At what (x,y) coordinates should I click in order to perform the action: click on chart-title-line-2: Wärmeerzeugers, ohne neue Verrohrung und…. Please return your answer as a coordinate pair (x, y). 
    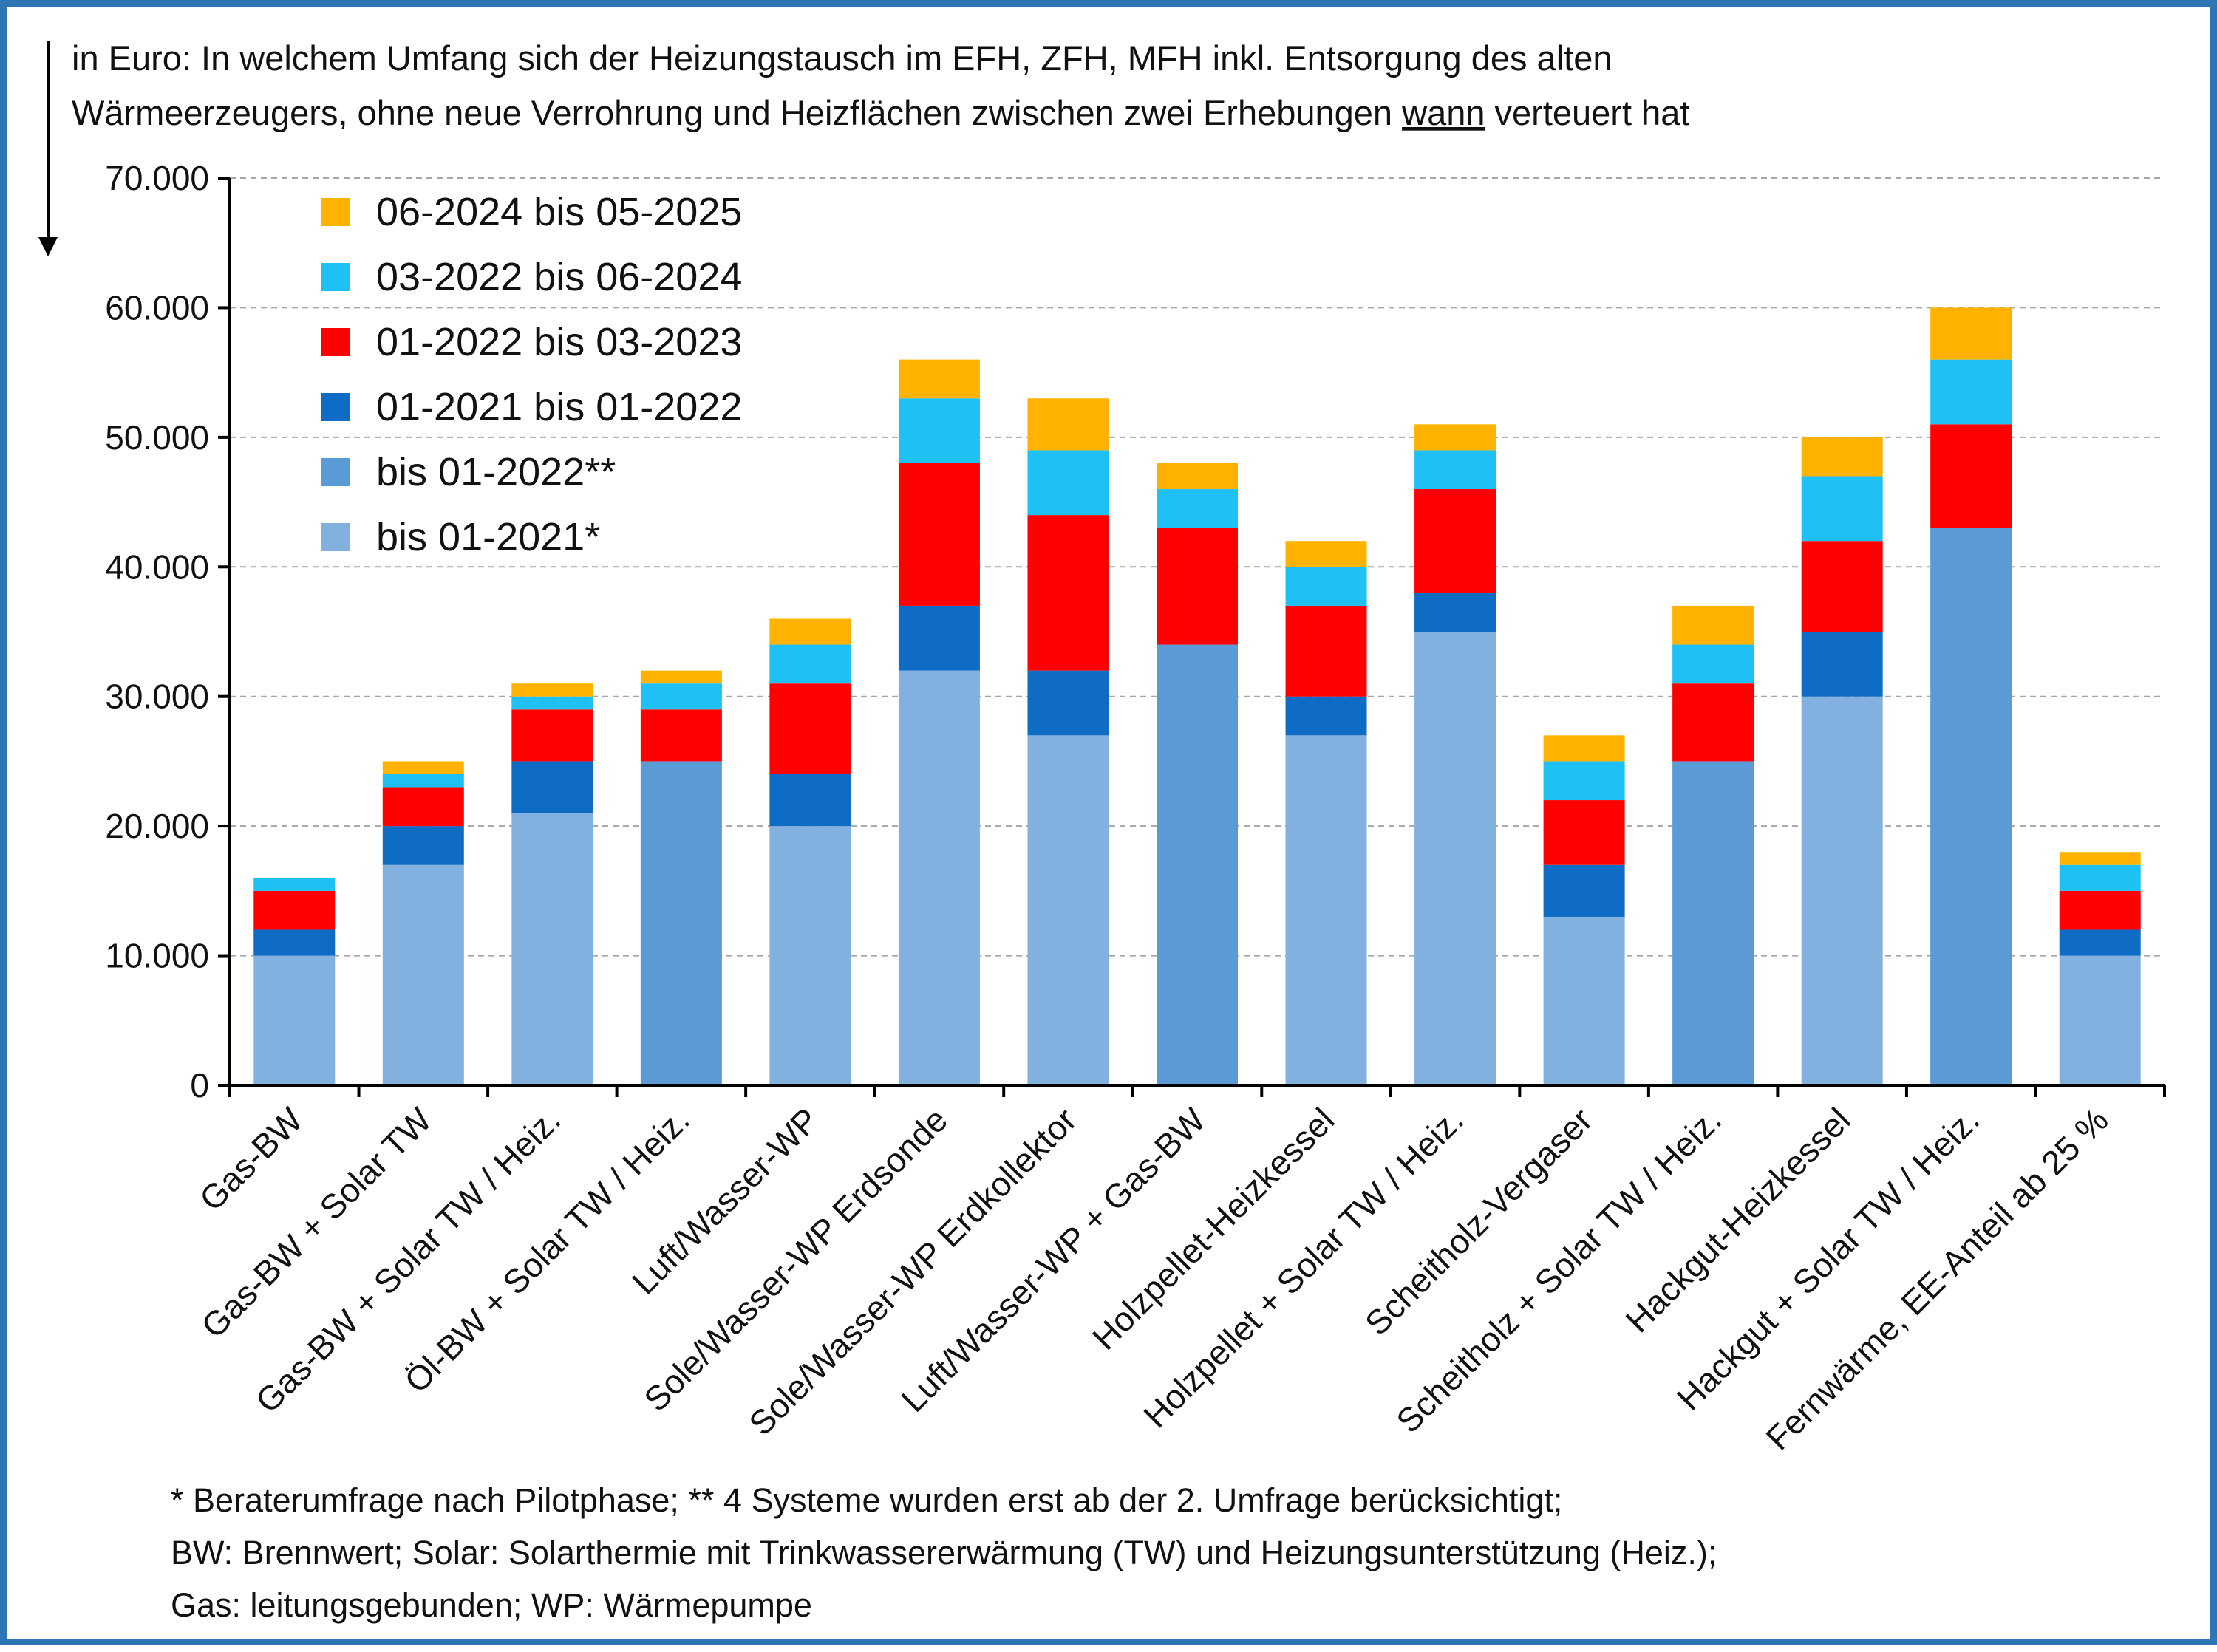
    Looking at the image, I should click on (880, 112).